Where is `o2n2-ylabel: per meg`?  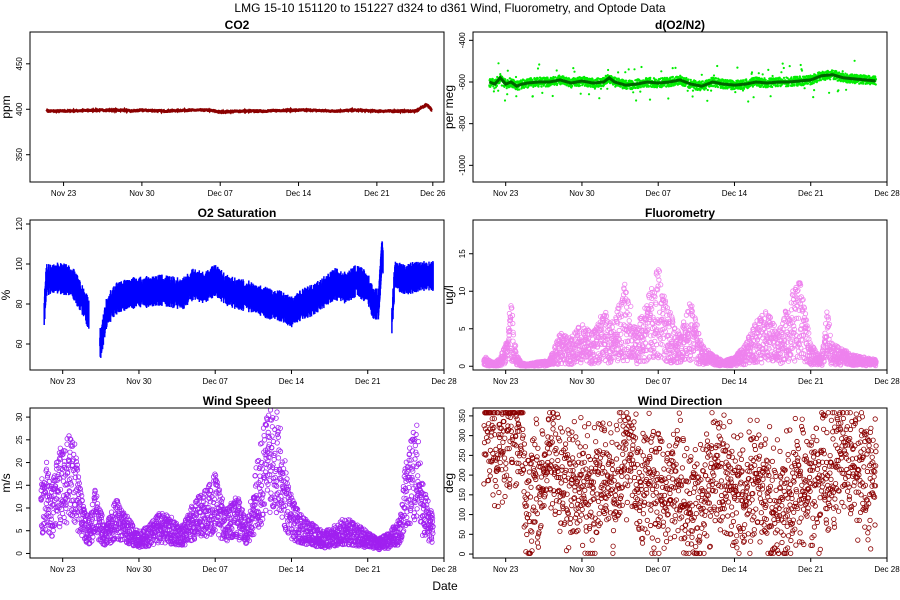
o2n2-ylabel: per meg is located at coordinates (449, 107).